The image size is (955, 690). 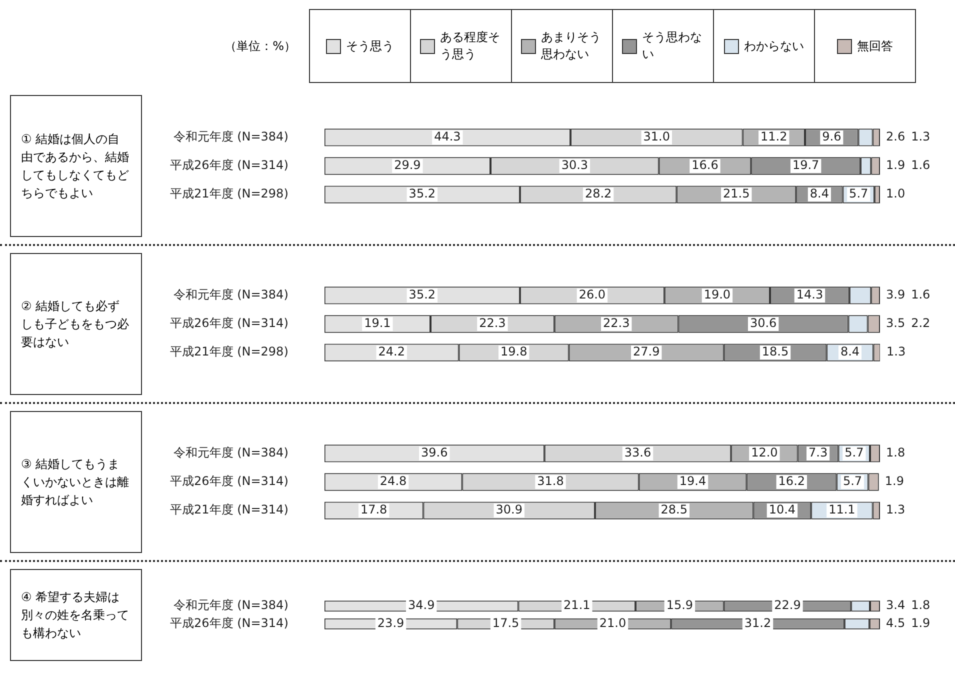 I want to click on text: ① 結婚は個人の自由であるから、結婚してもしなくてもどちらでもよい, so click(x=76, y=166).